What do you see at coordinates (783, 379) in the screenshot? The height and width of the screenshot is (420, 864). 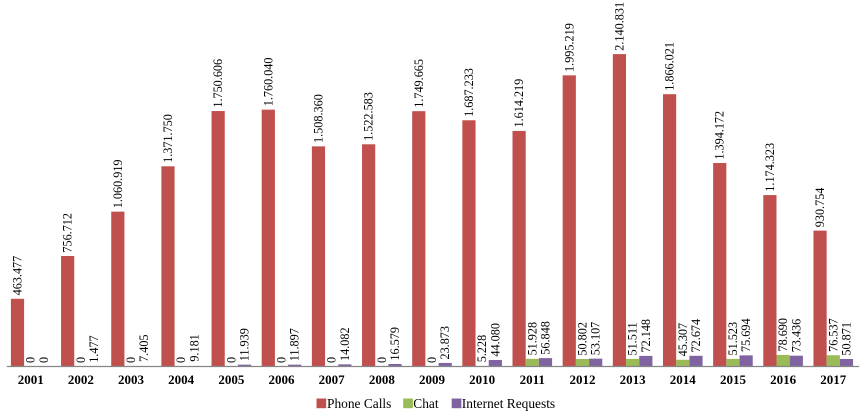 I see `svg-text: 2016` at bounding box center [783, 379].